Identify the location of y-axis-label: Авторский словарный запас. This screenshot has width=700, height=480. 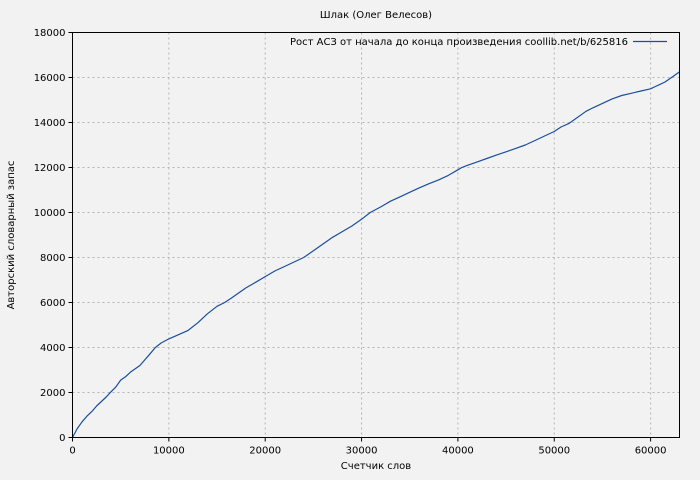
(11, 235).